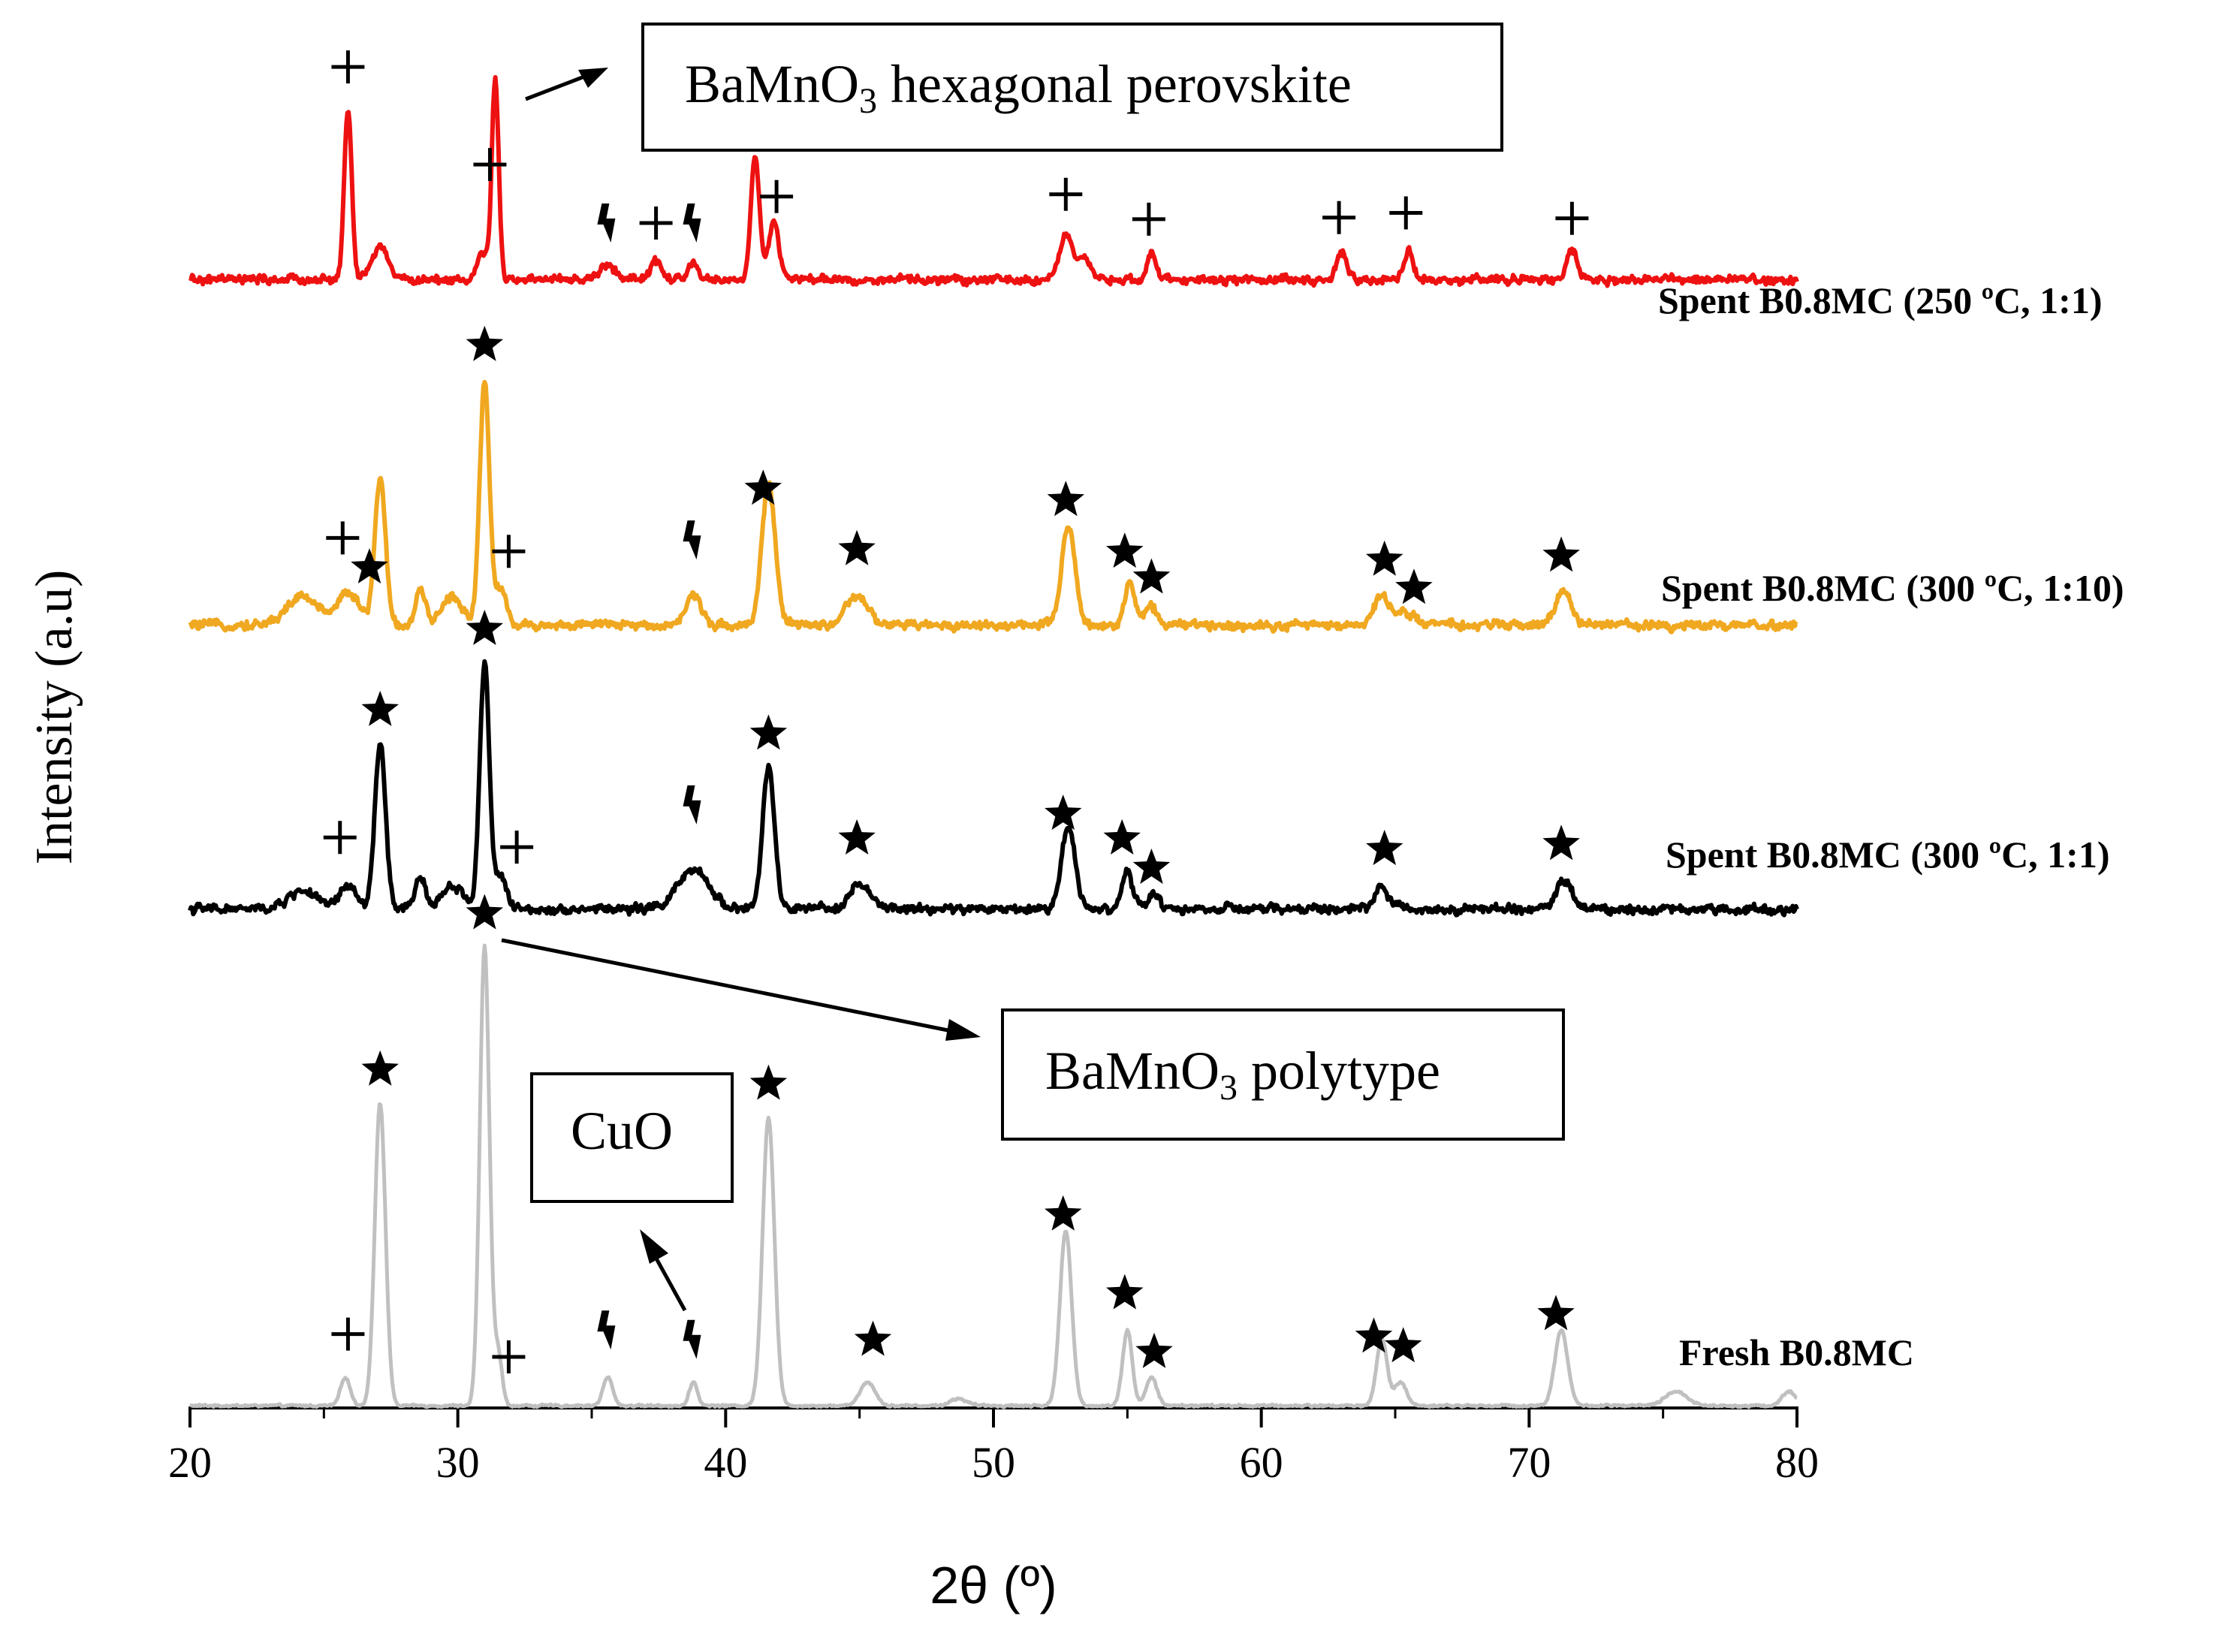  Describe the element at coordinates (1019, 87) in the screenshot. I see `hexagonal-perovskite-label: BaMnO3 hexagonal perovskite` at that location.